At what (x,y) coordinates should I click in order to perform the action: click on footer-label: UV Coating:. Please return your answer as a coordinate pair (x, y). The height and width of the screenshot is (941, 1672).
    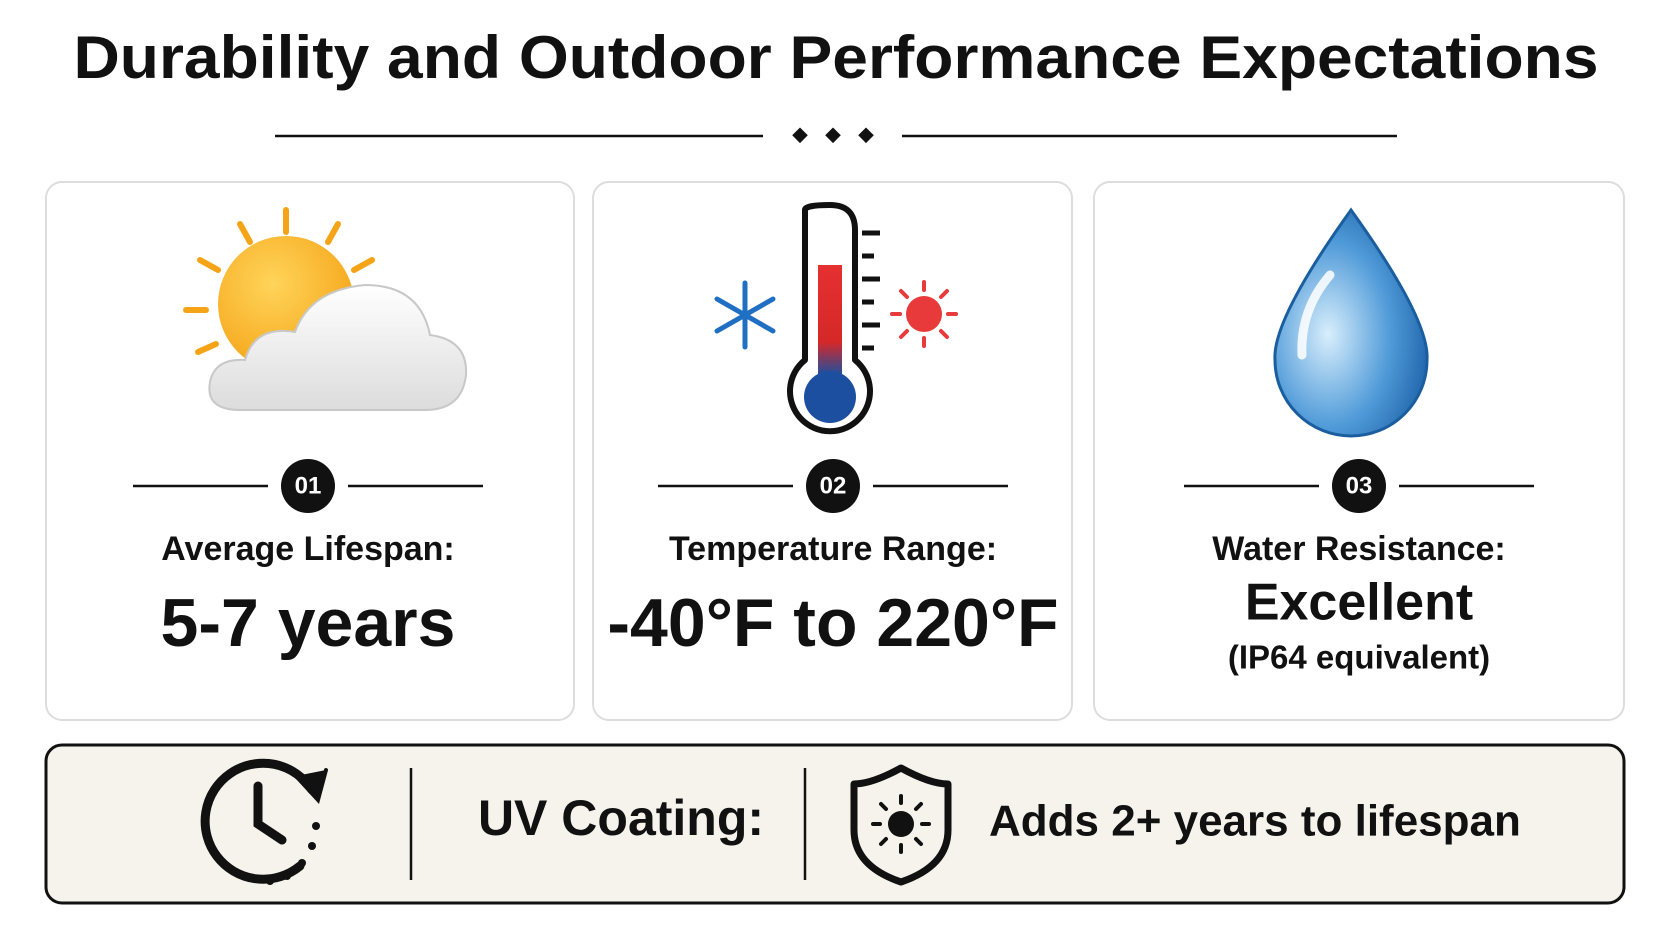
    Looking at the image, I should click on (621, 818).